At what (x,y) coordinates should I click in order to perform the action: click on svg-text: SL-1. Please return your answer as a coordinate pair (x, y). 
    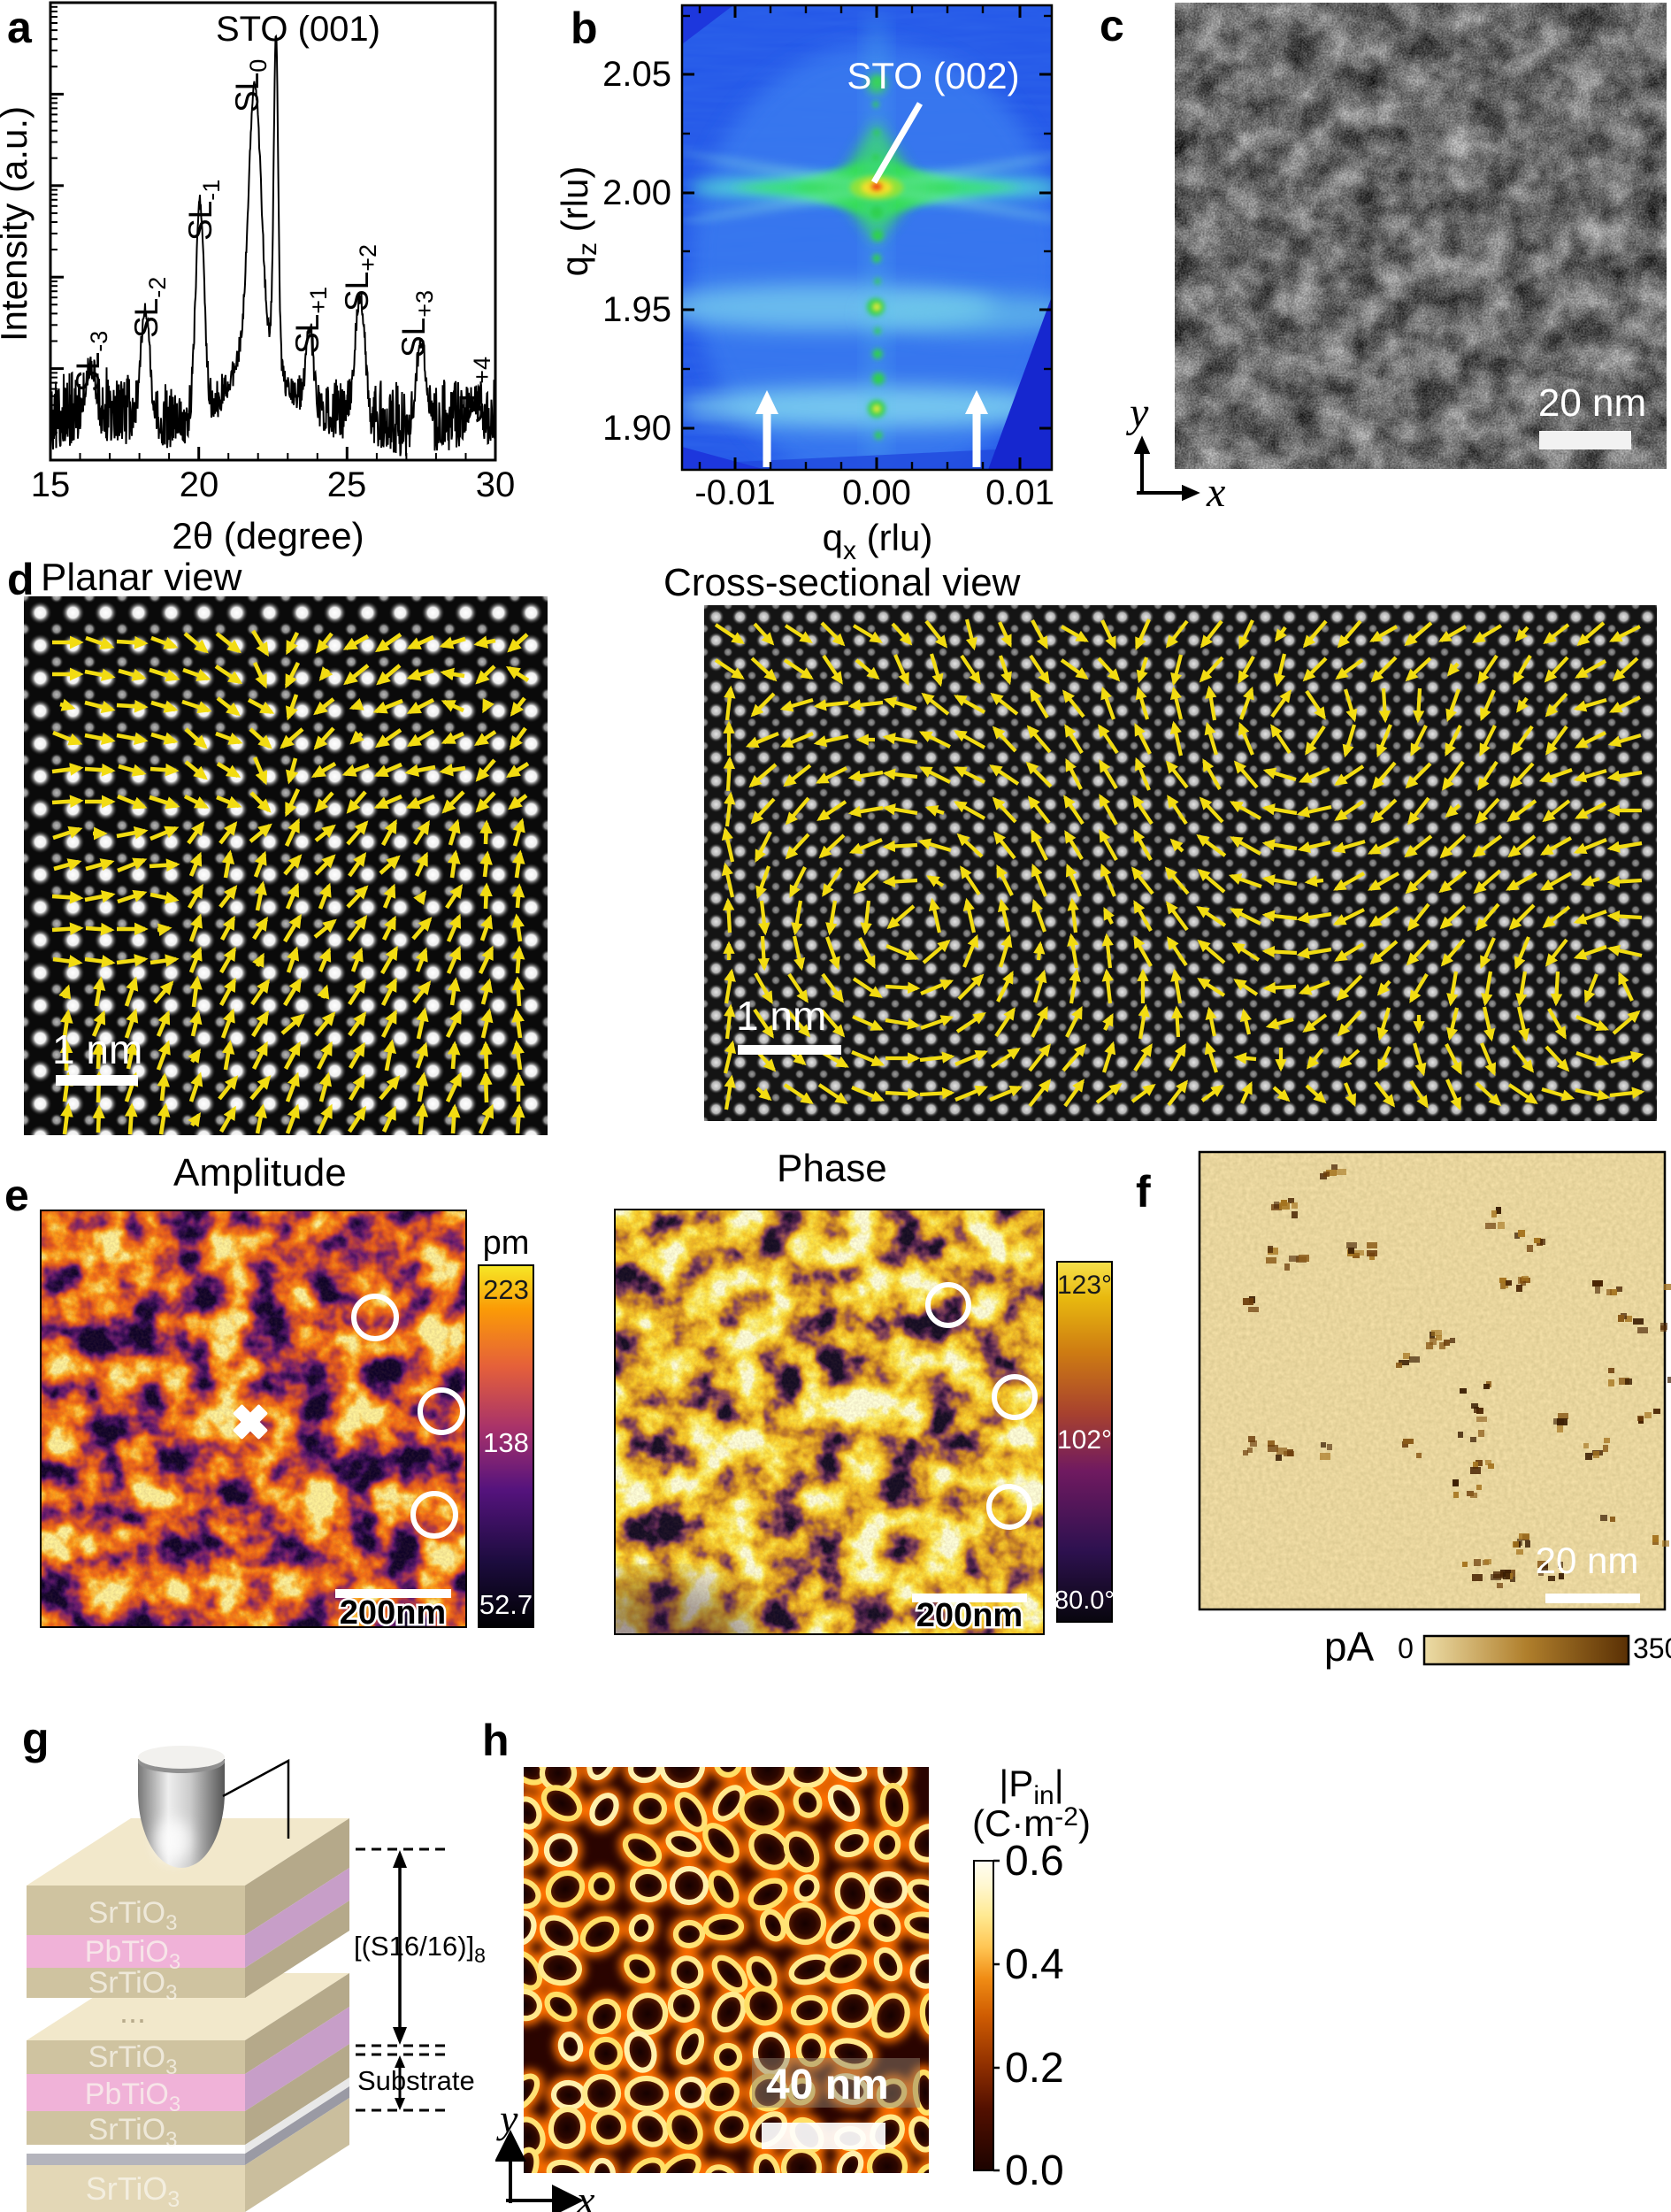
    Looking at the image, I should click on (203, 211).